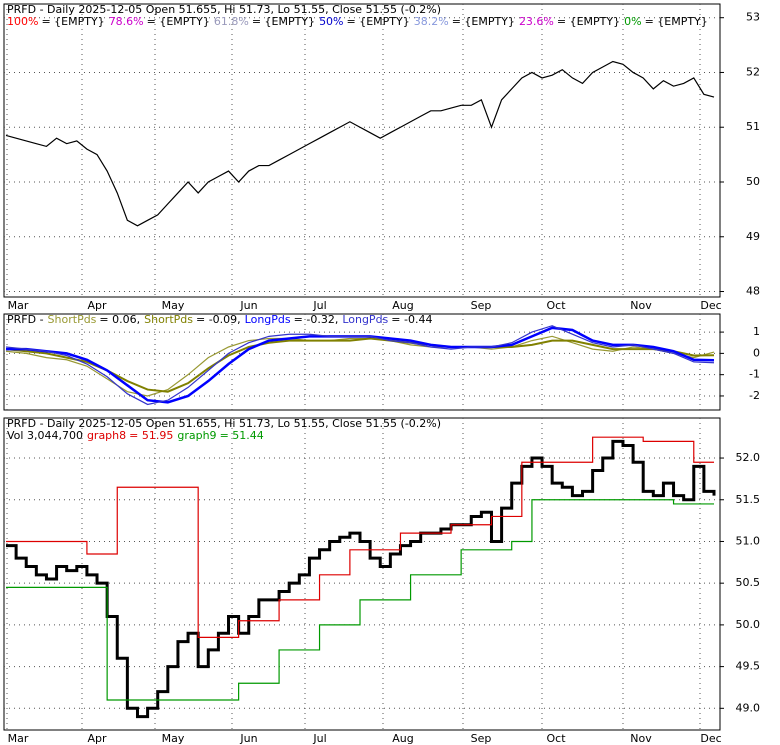 The width and height of the screenshot is (780, 745). Describe the element at coordinates (748, 540) in the screenshot. I see `y-tick-label: 51.0` at that location.